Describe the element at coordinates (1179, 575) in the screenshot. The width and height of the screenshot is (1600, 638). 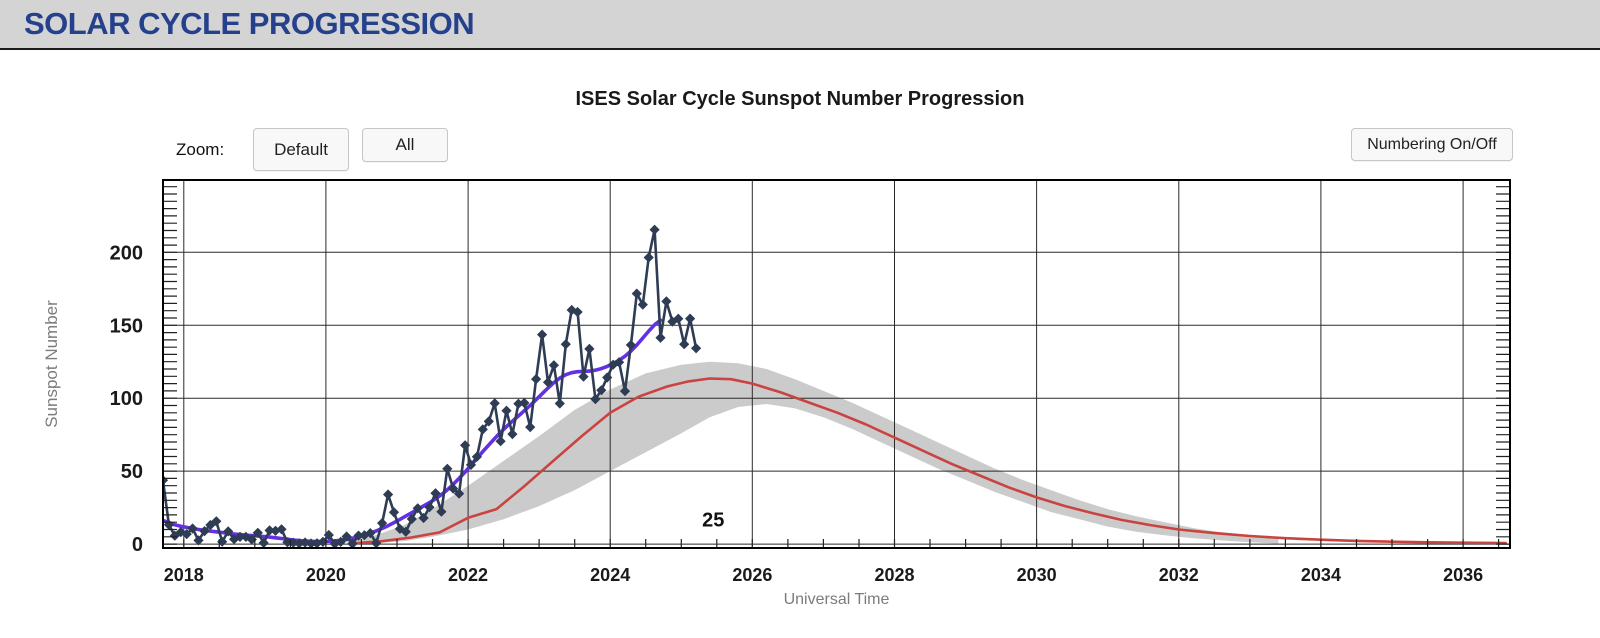
I see `x-tick-label: 2032` at that location.